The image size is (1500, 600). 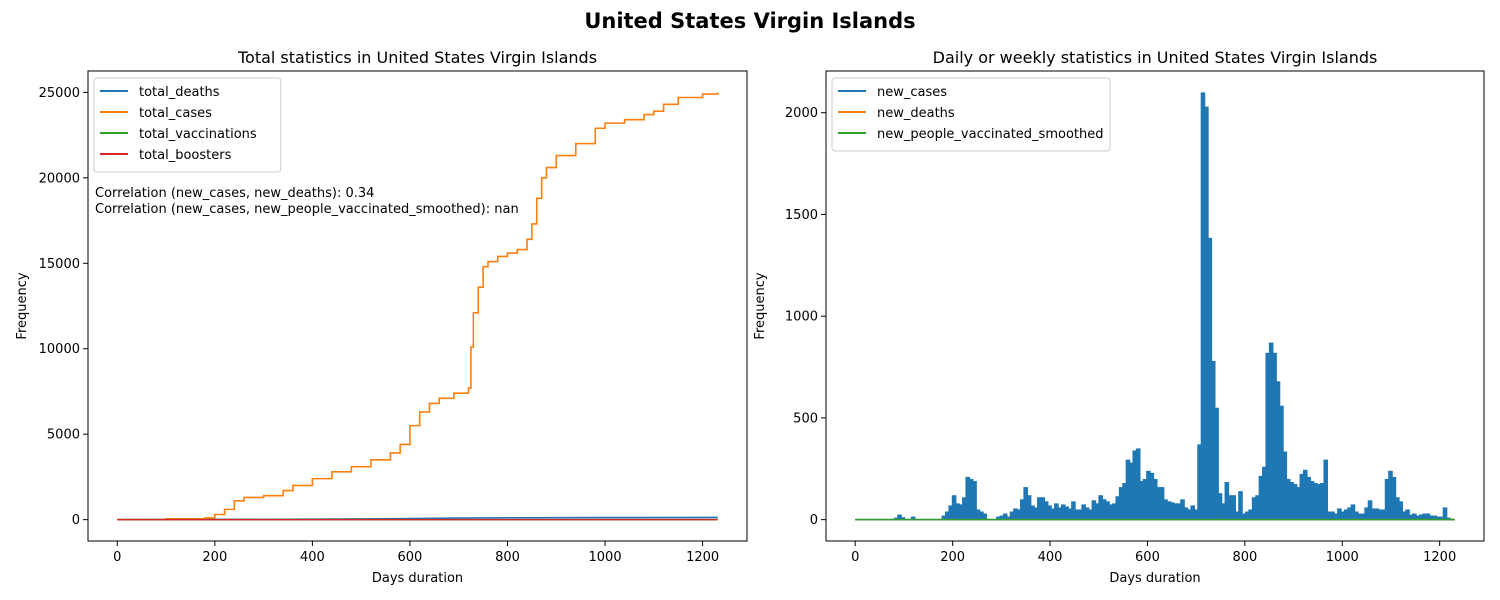 What do you see at coordinates (63, 435) in the screenshot?
I see `y-tick-label: 5000` at bounding box center [63, 435].